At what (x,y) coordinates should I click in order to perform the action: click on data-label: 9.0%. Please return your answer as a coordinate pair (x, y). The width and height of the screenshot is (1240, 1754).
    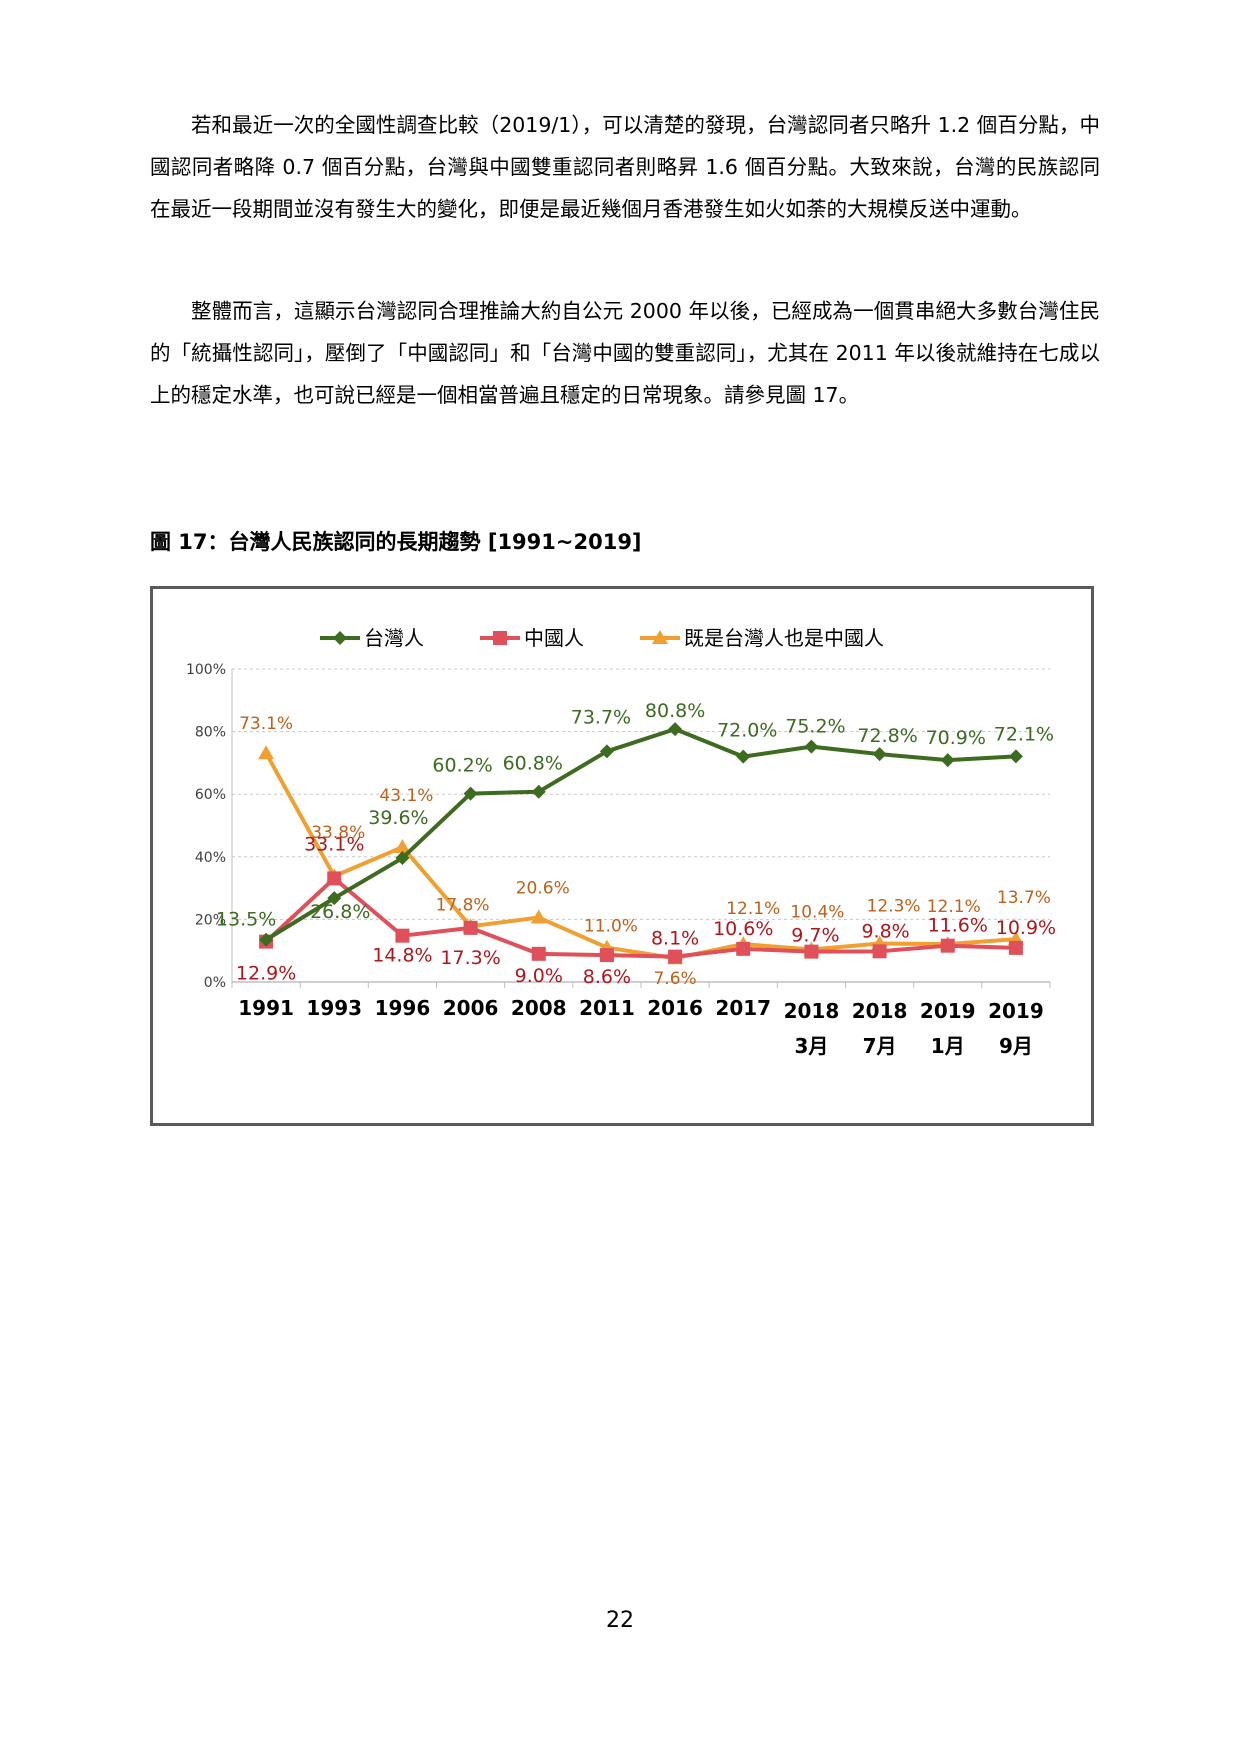
    Looking at the image, I should click on (539, 976).